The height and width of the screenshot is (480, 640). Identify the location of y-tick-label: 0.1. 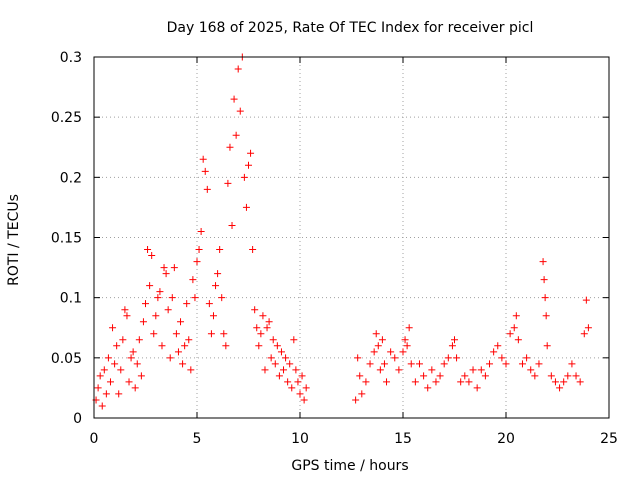
(71, 299).